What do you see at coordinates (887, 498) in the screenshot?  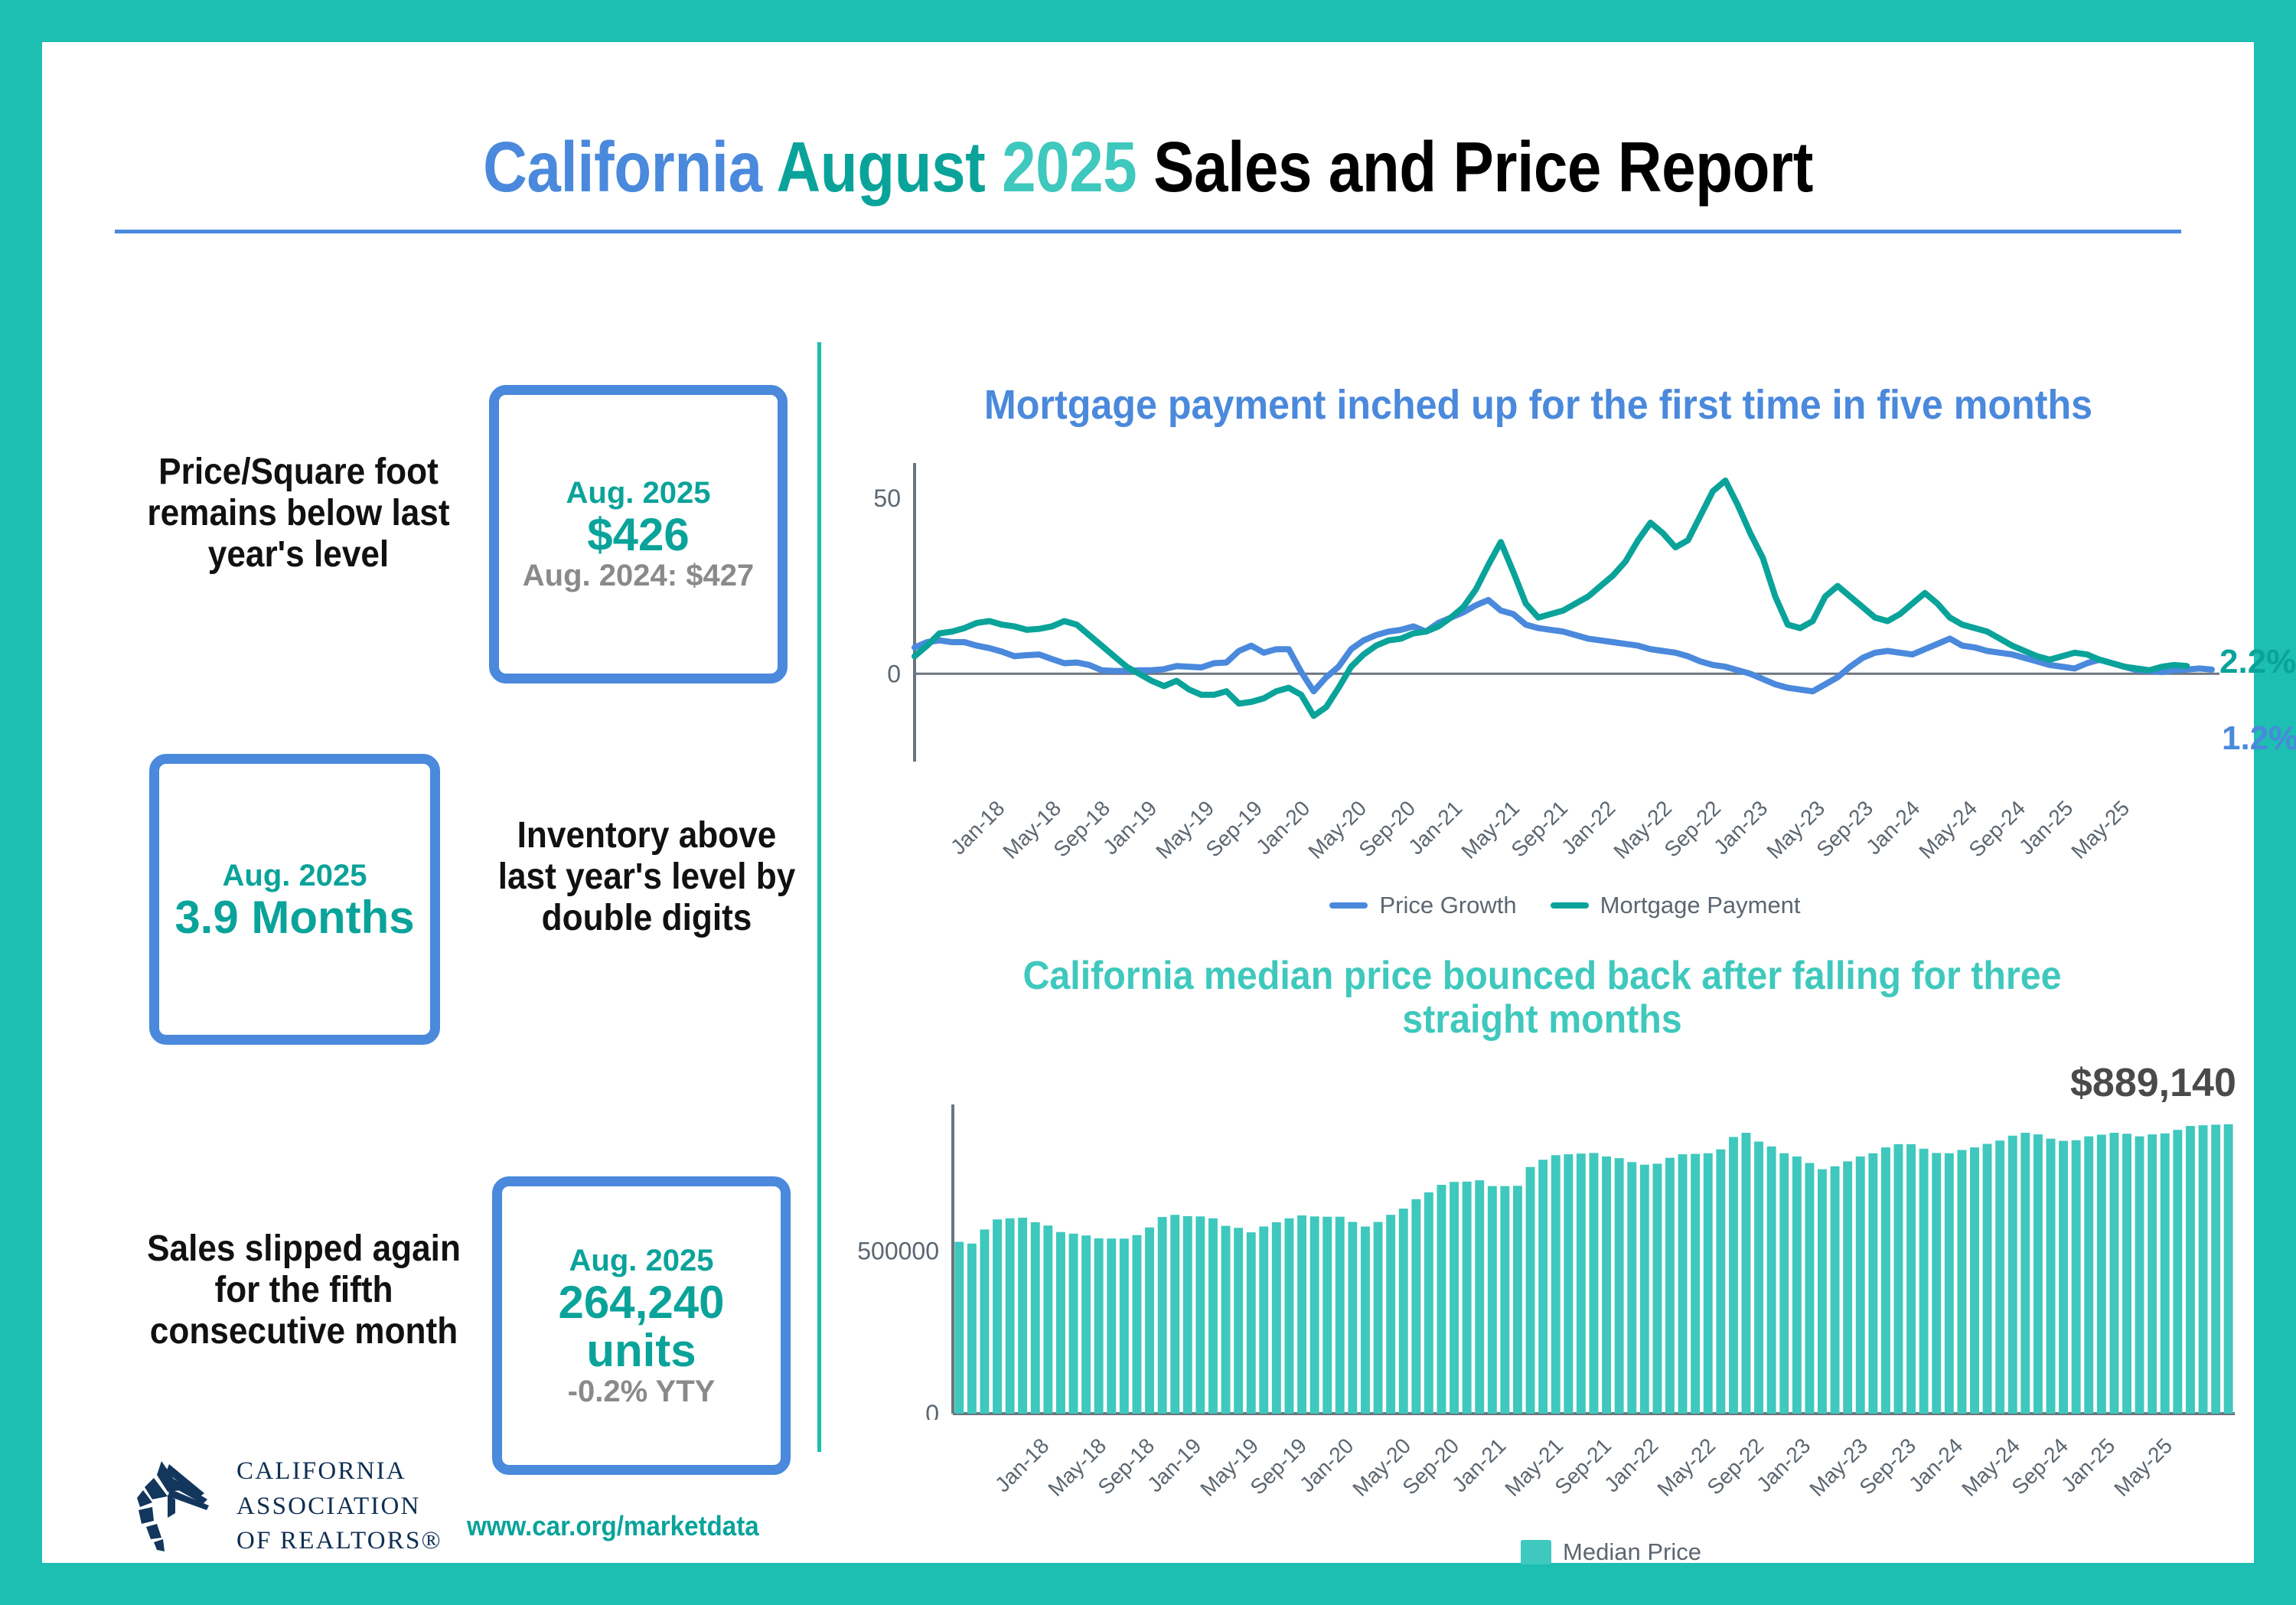 I see `svg-text: 50` at bounding box center [887, 498].